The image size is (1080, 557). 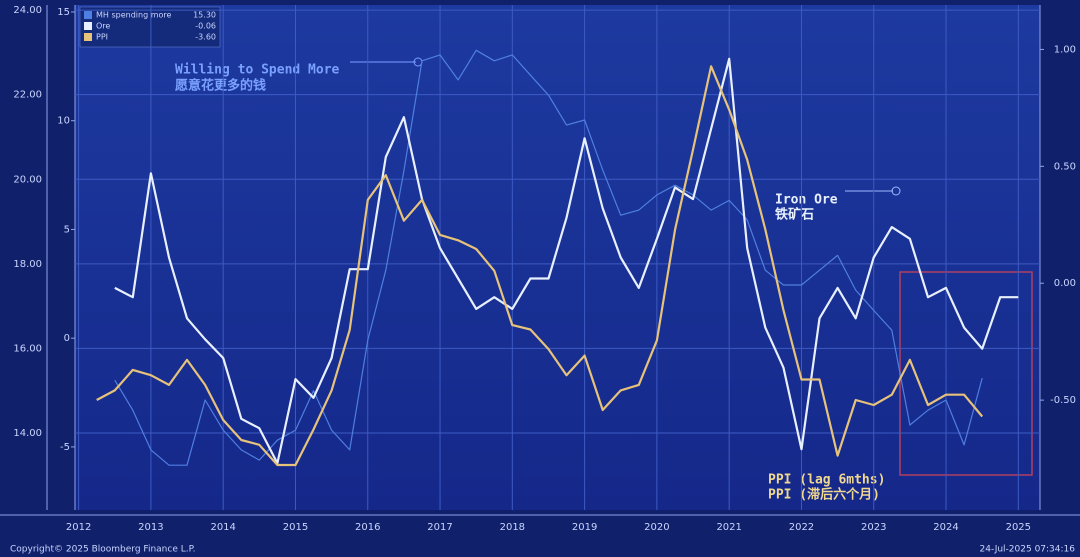 I want to click on x-tick-label: 2015, so click(x=295, y=527).